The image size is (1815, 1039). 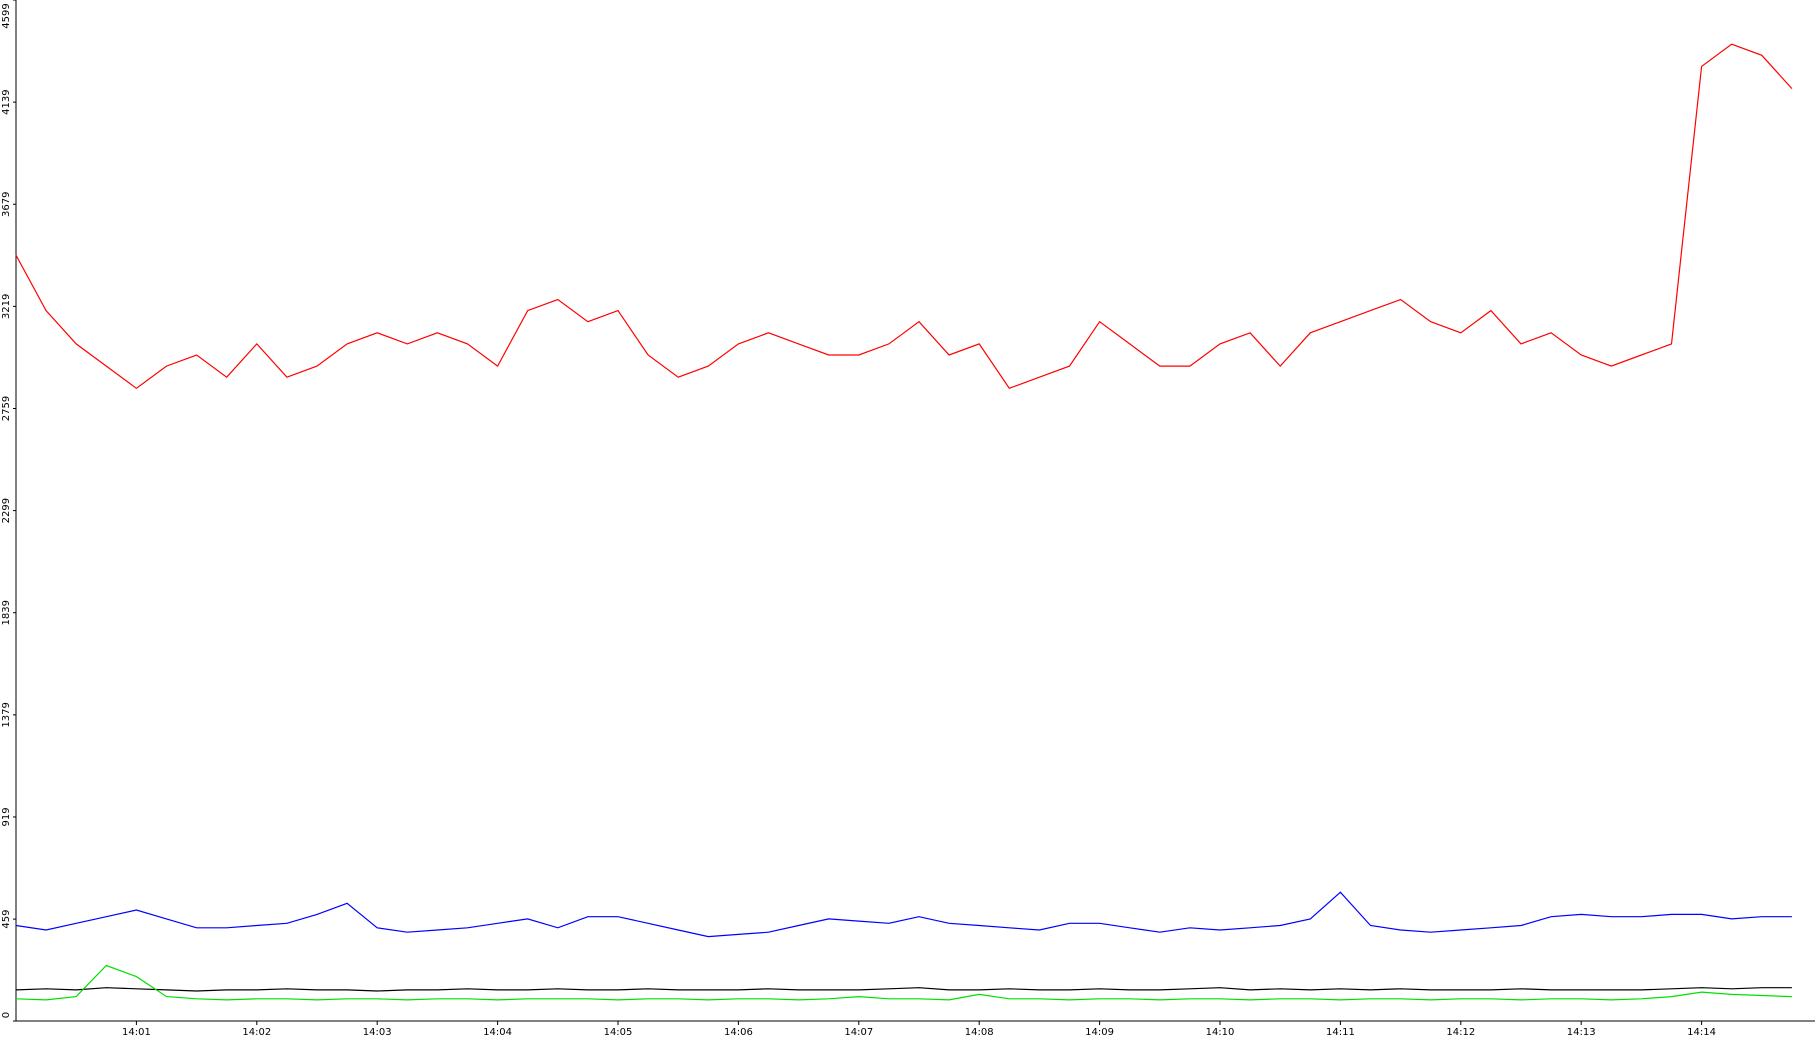 I want to click on x-tick-label: 14:01, so click(x=136, y=1032).